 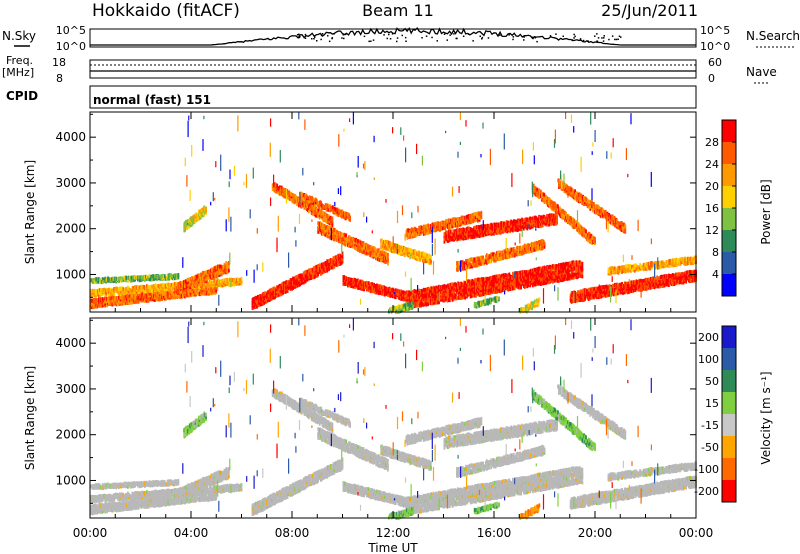 I want to click on noise-tick-top-left: 10^5, so click(x=71, y=30).